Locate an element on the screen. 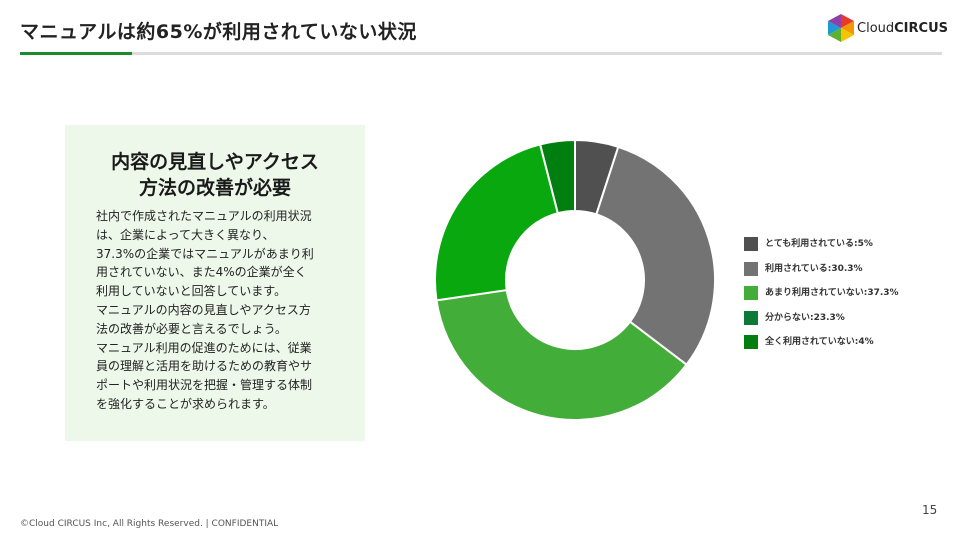  legend-item: 利用されている:30.3% is located at coordinates (844, 269).